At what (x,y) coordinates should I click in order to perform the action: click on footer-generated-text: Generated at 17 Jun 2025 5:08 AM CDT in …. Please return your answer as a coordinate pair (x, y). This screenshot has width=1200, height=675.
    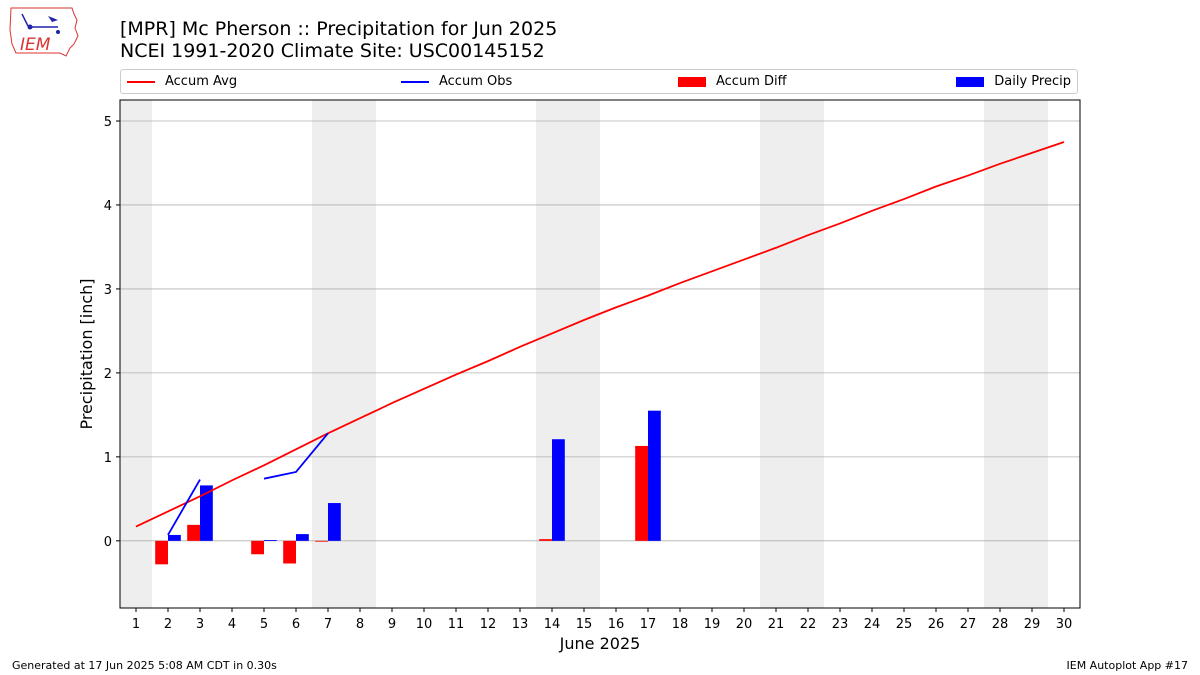
    Looking at the image, I should click on (144, 665).